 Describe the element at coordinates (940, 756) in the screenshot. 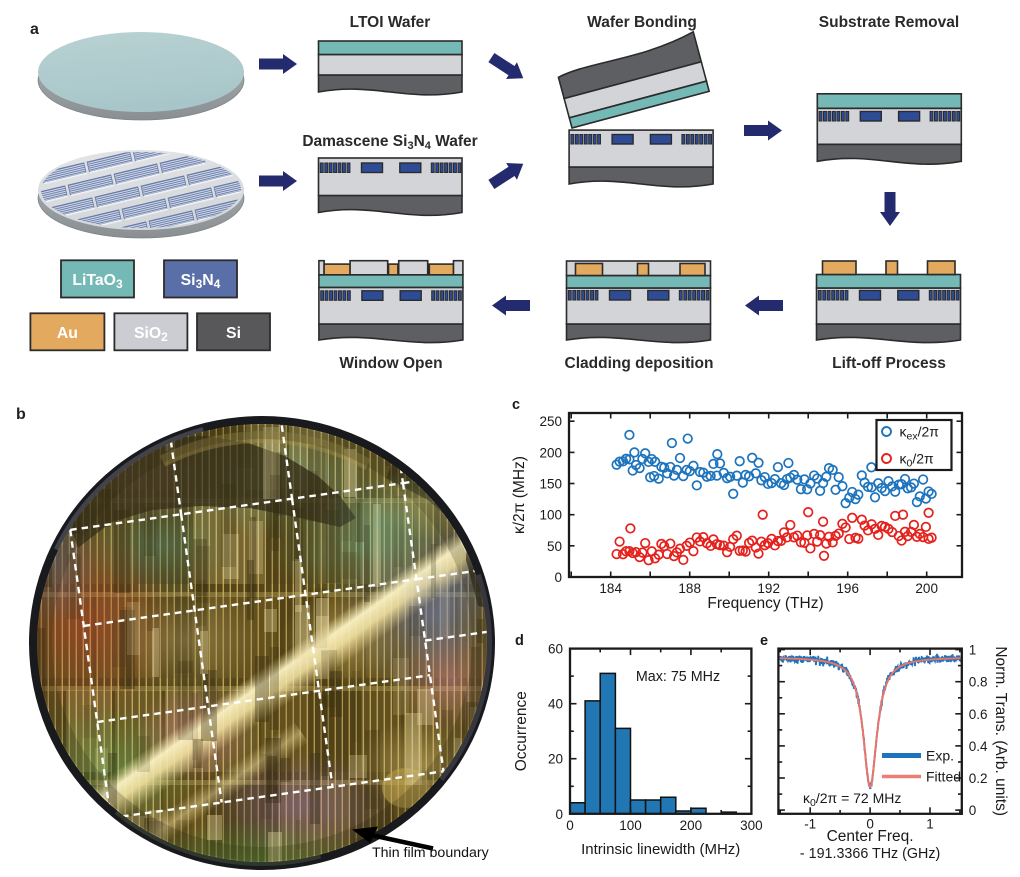

I see `svg-text: Exp.` at that location.